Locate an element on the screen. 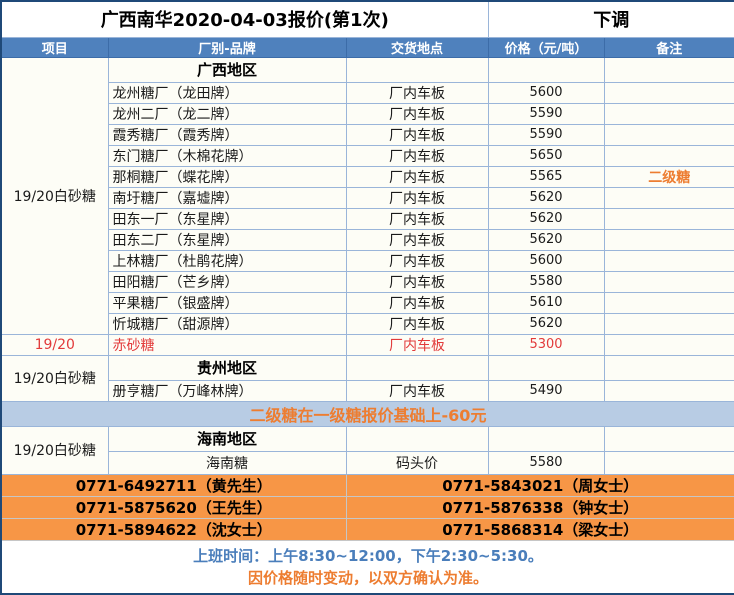 The image size is (734, 595). item-label-guangxi: 19/20白砂糖 is located at coordinates (54, 195).